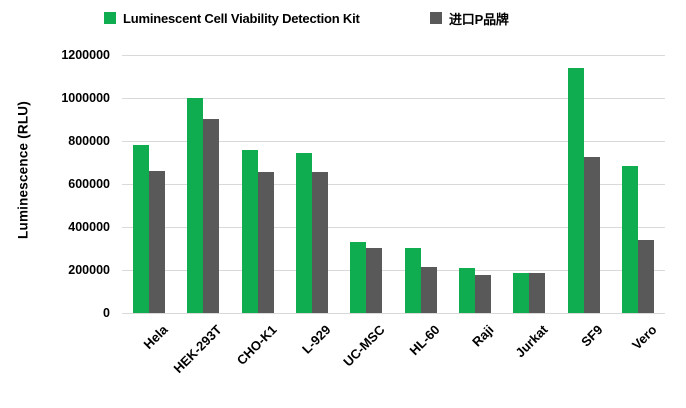 The image size is (686, 408). I want to click on bar-green-HEK-293T, so click(195, 205).